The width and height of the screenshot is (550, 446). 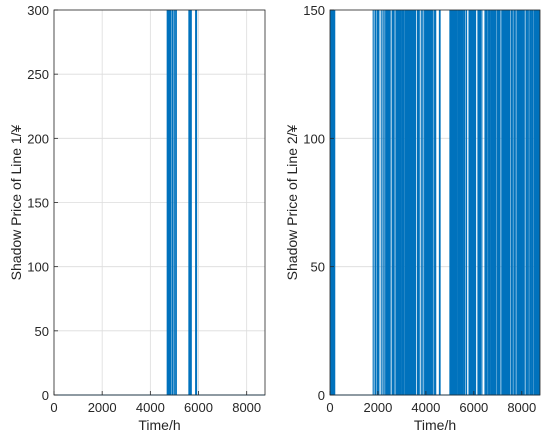 What do you see at coordinates (16, 202) in the screenshot?
I see `y-axis-label: Shadow Price of Line 1/¥` at bounding box center [16, 202].